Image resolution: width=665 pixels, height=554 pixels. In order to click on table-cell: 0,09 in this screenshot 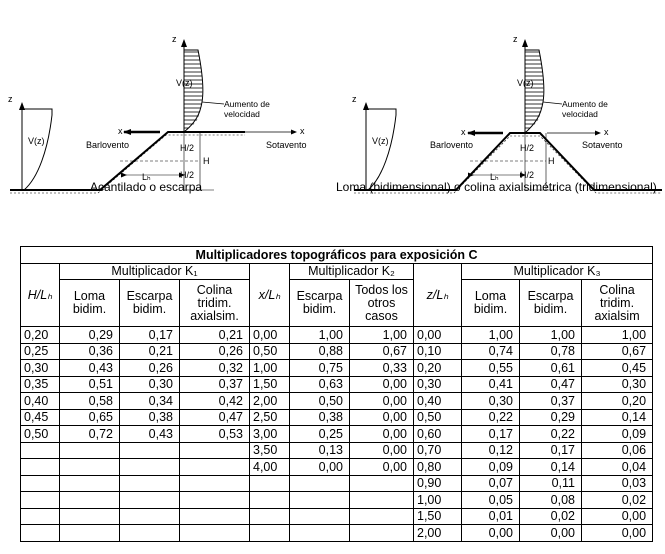, I will do `click(617, 433)`.